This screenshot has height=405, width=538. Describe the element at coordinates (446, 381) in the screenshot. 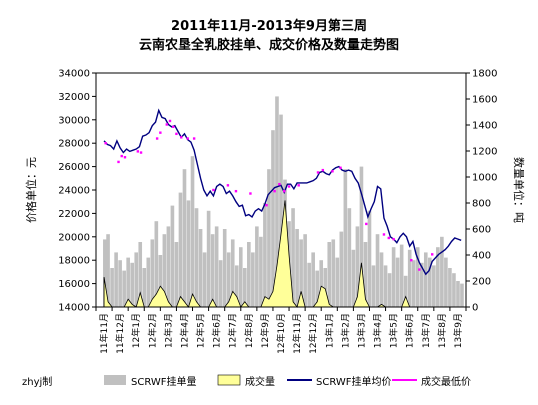

I see `legend-label-min-price: 成交最低价` at that location.